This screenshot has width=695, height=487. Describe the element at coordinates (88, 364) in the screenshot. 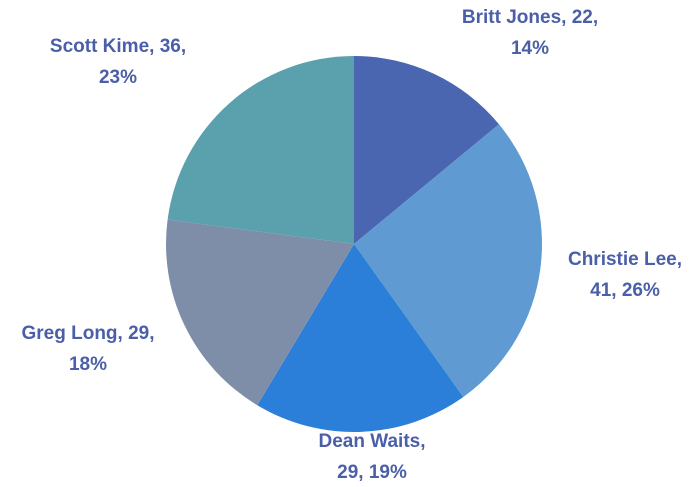

I see `data-label-line: 18%` at that location.